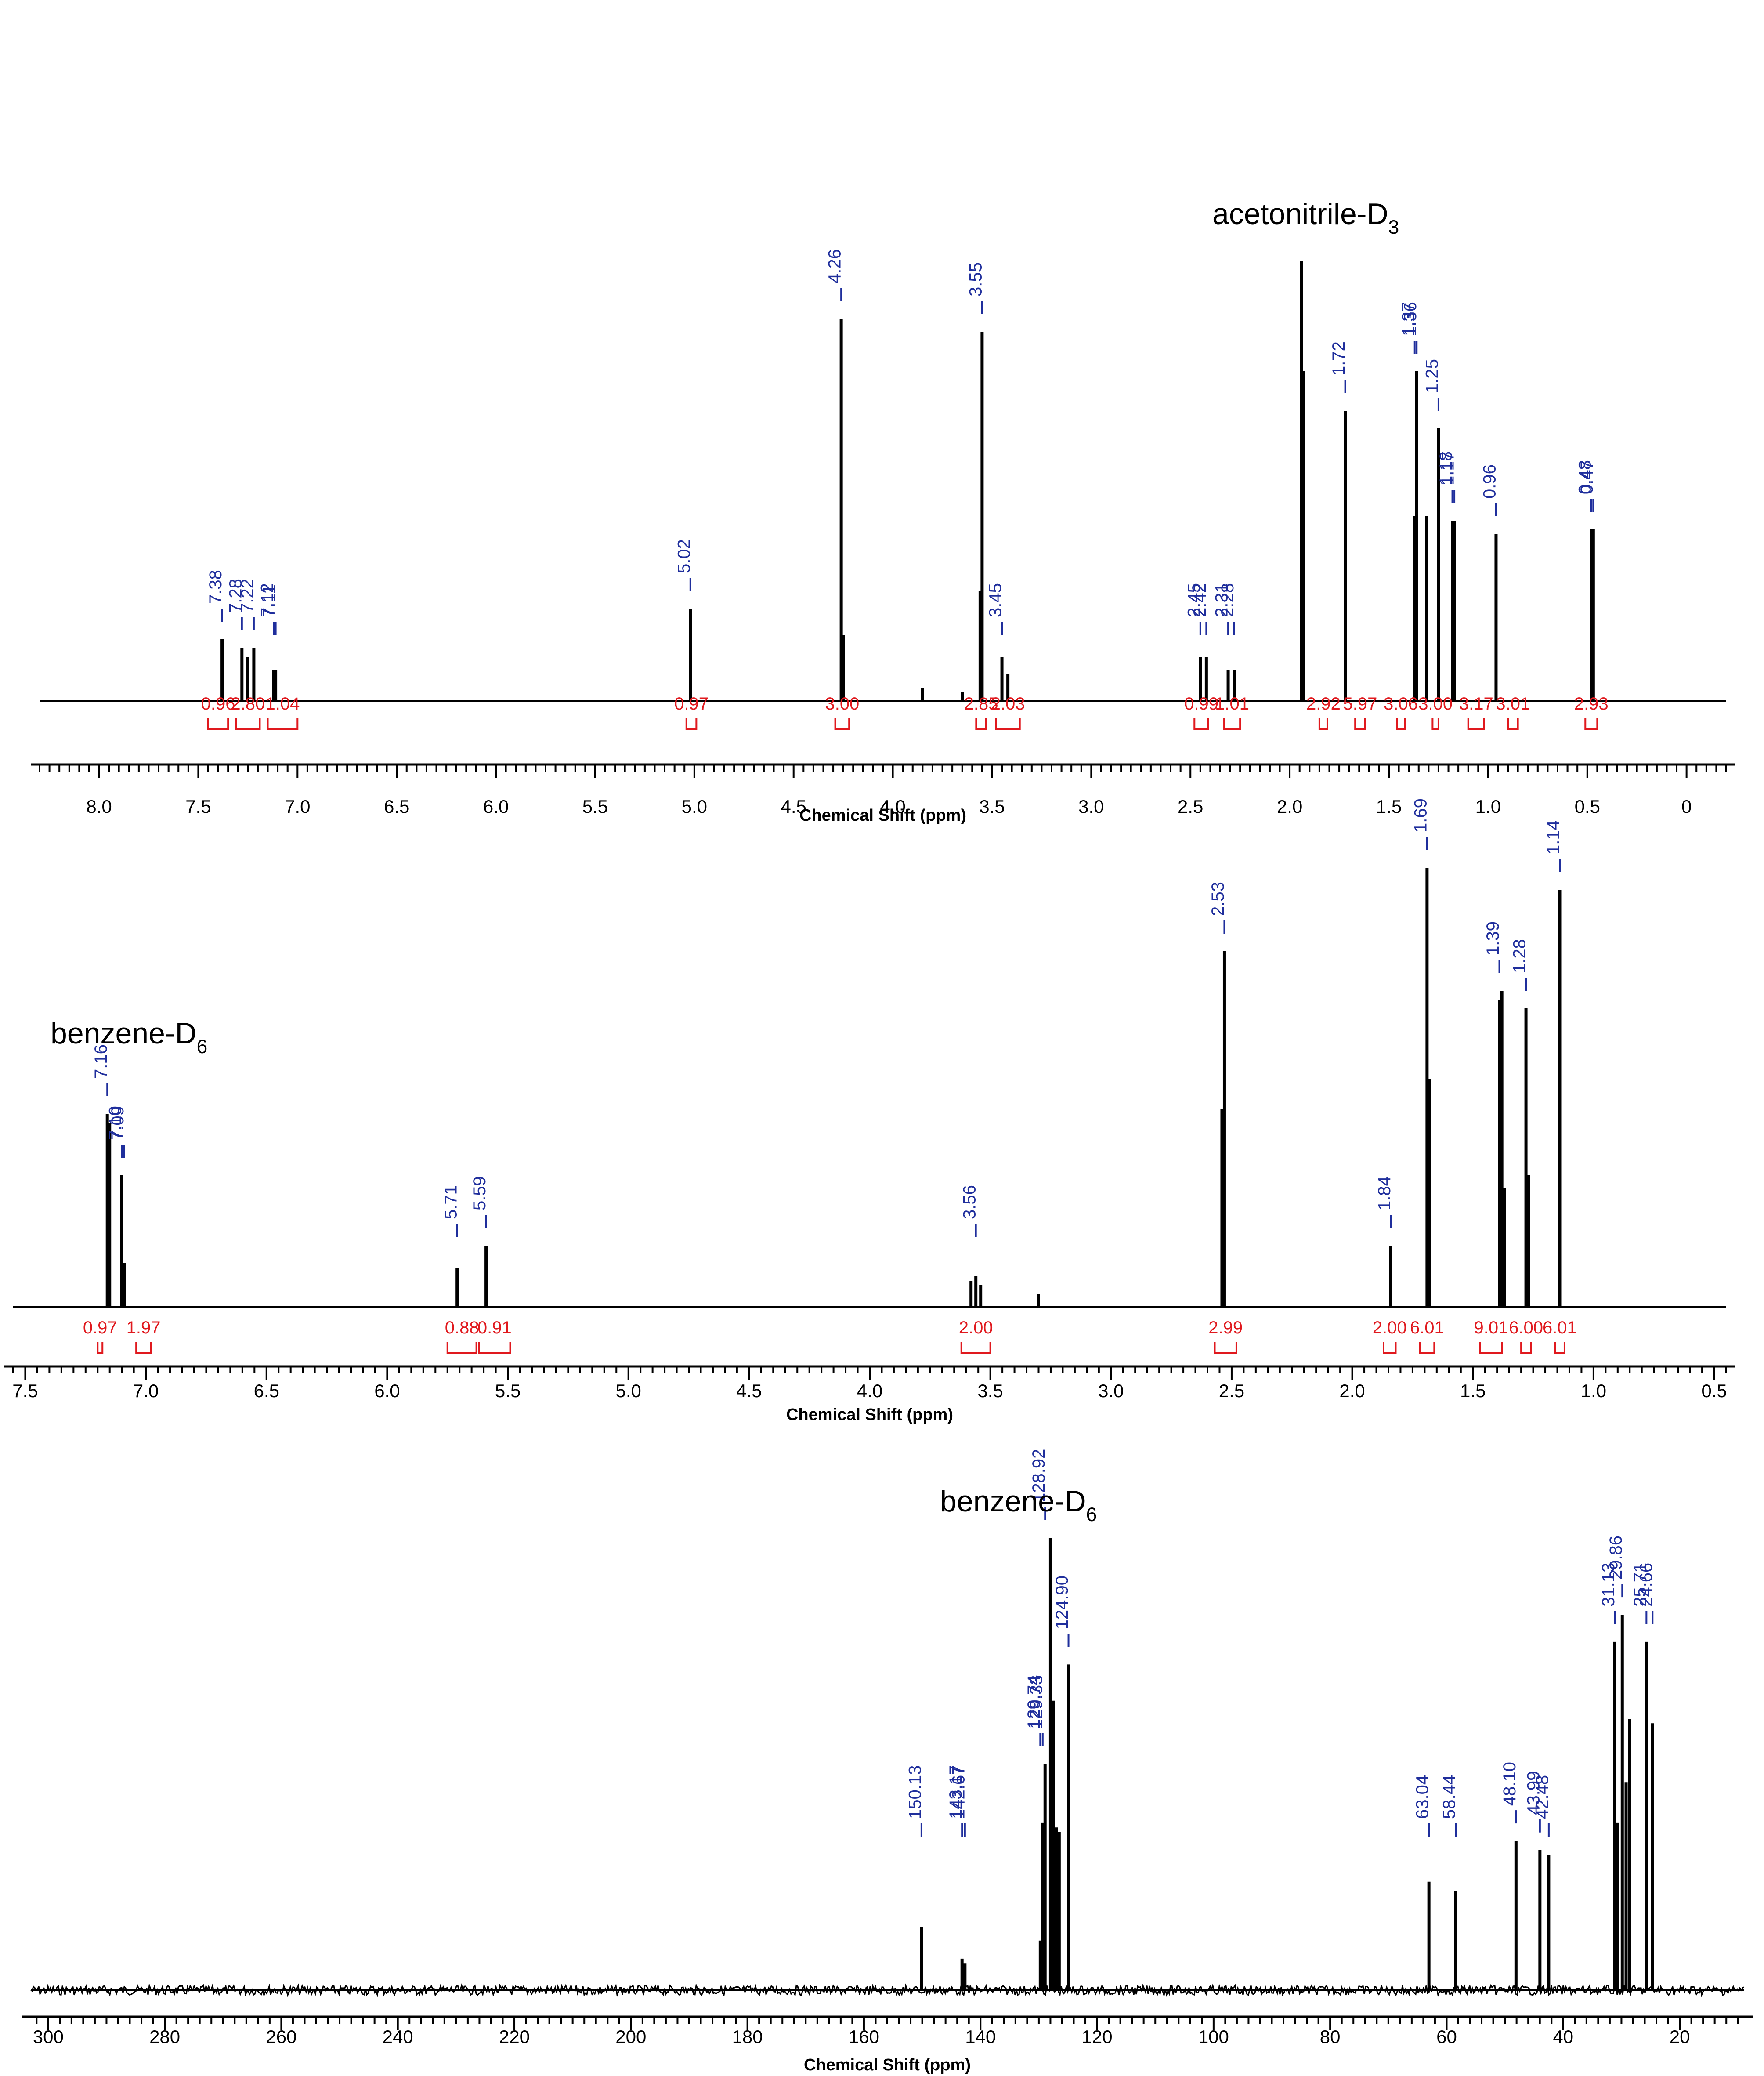  I want to click on peak-label: 24.66, so click(1647, 1585).